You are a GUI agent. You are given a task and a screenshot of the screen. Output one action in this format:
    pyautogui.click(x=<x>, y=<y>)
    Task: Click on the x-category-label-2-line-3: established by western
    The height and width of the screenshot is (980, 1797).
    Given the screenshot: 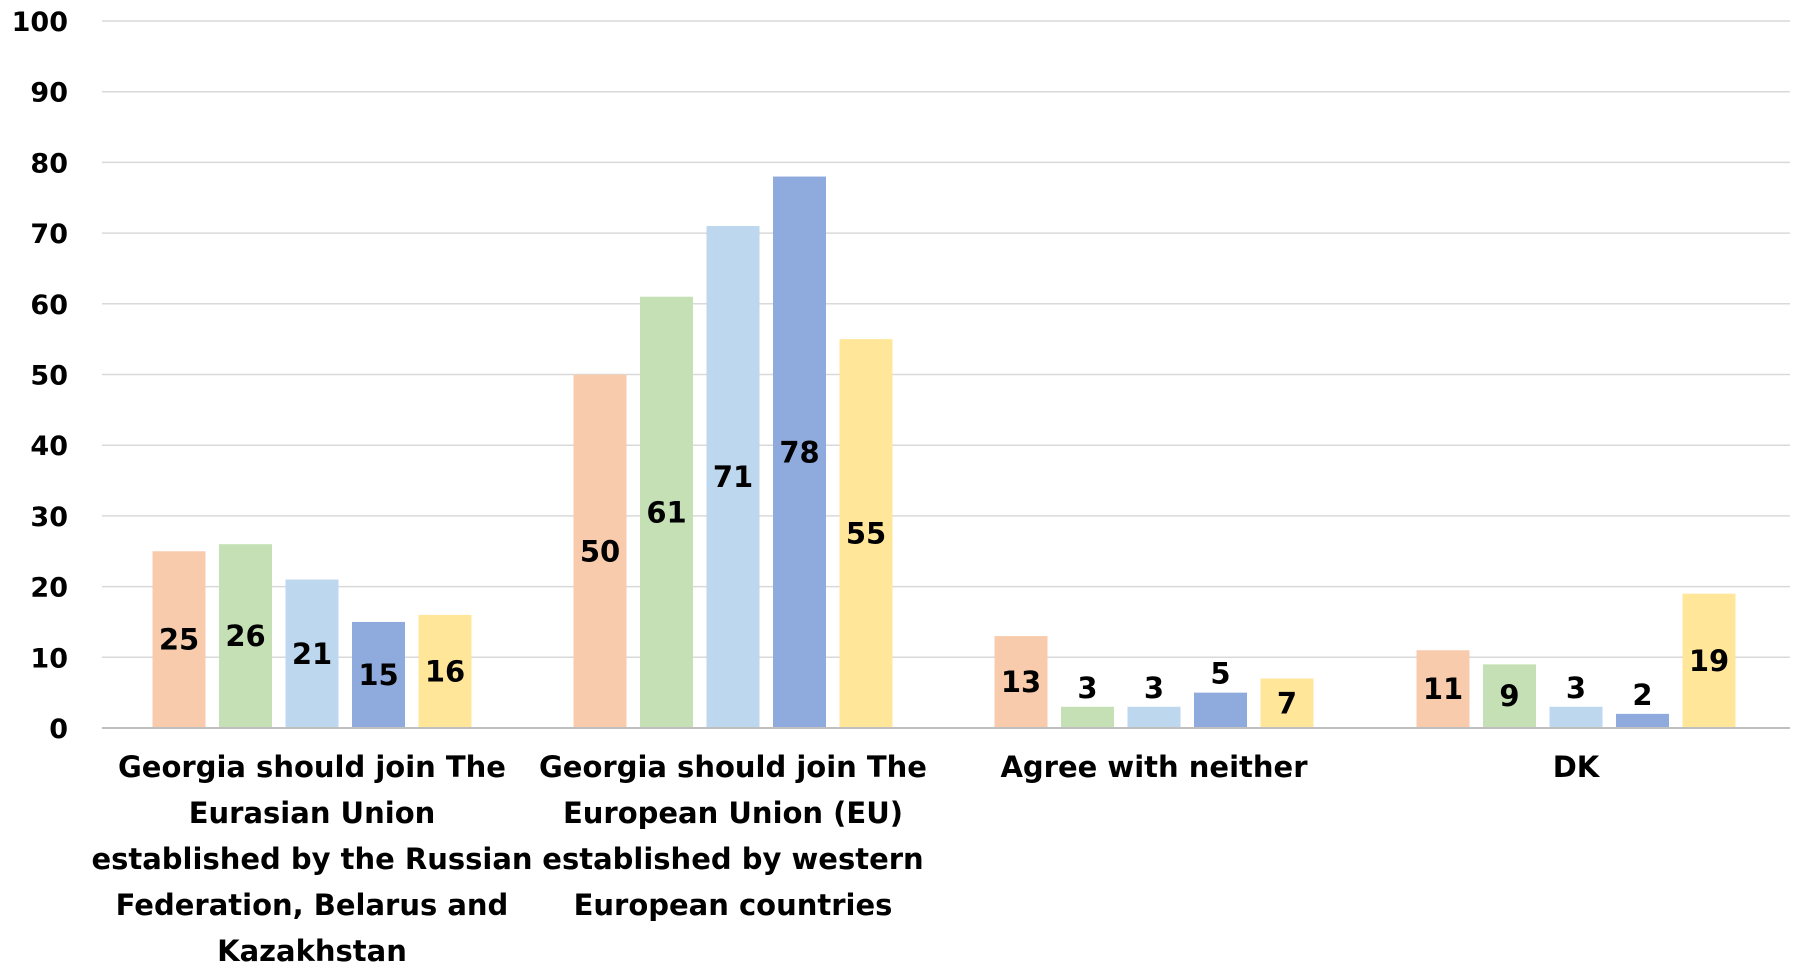 What is the action you would take?
    pyautogui.click(x=732, y=859)
    